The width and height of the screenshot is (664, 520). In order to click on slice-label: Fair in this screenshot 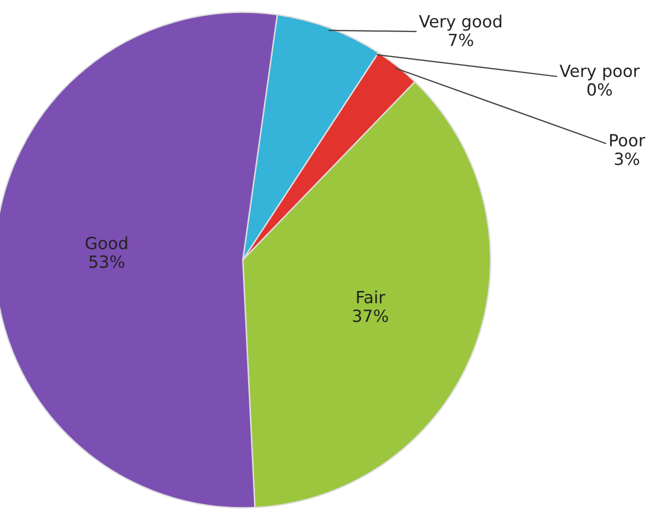, I will do `click(371, 297)`.